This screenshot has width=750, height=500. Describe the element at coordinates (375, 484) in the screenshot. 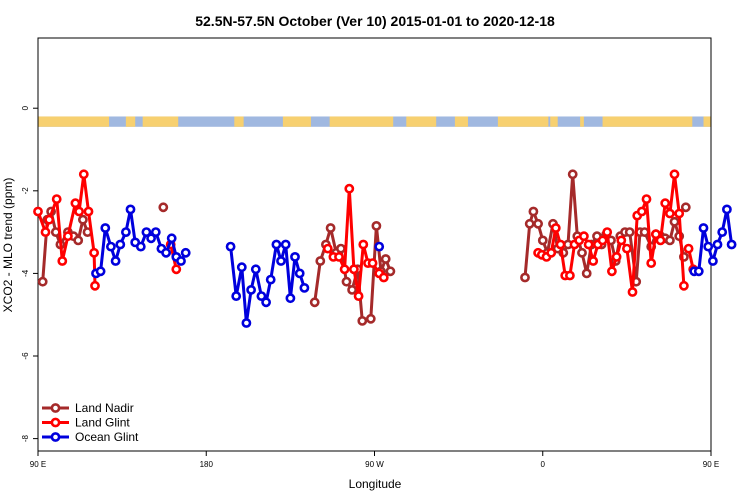

I see `x-axis-label: Longitude` at that location.